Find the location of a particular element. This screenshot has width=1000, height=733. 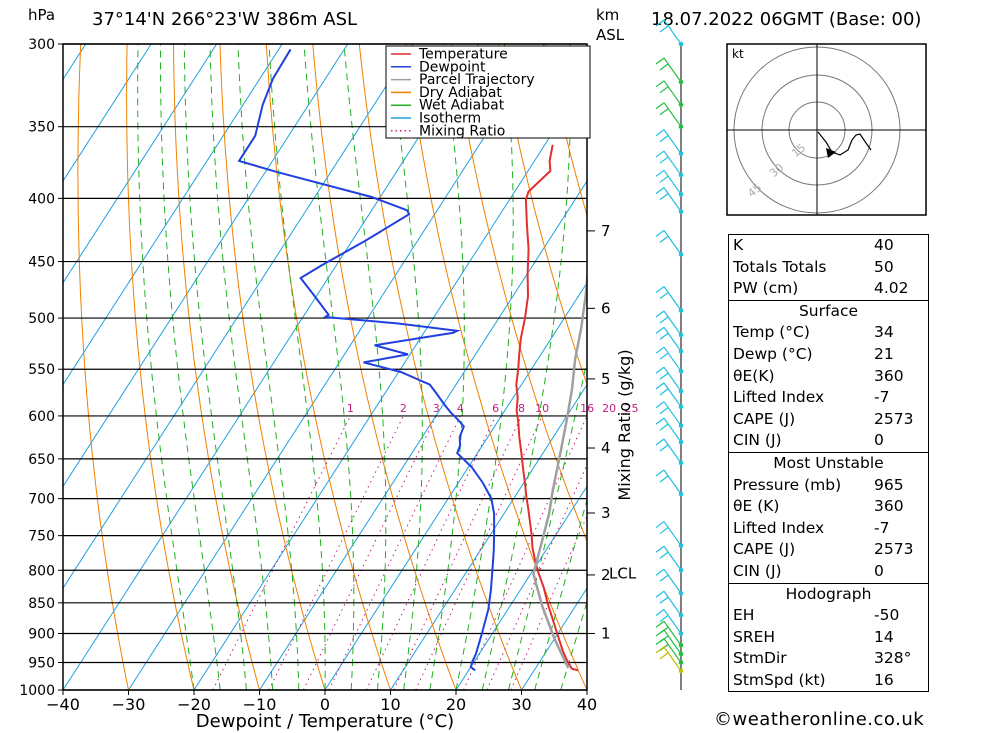

location-title: 37°14'N 266°23'W 386m ASL is located at coordinates (224, 19).